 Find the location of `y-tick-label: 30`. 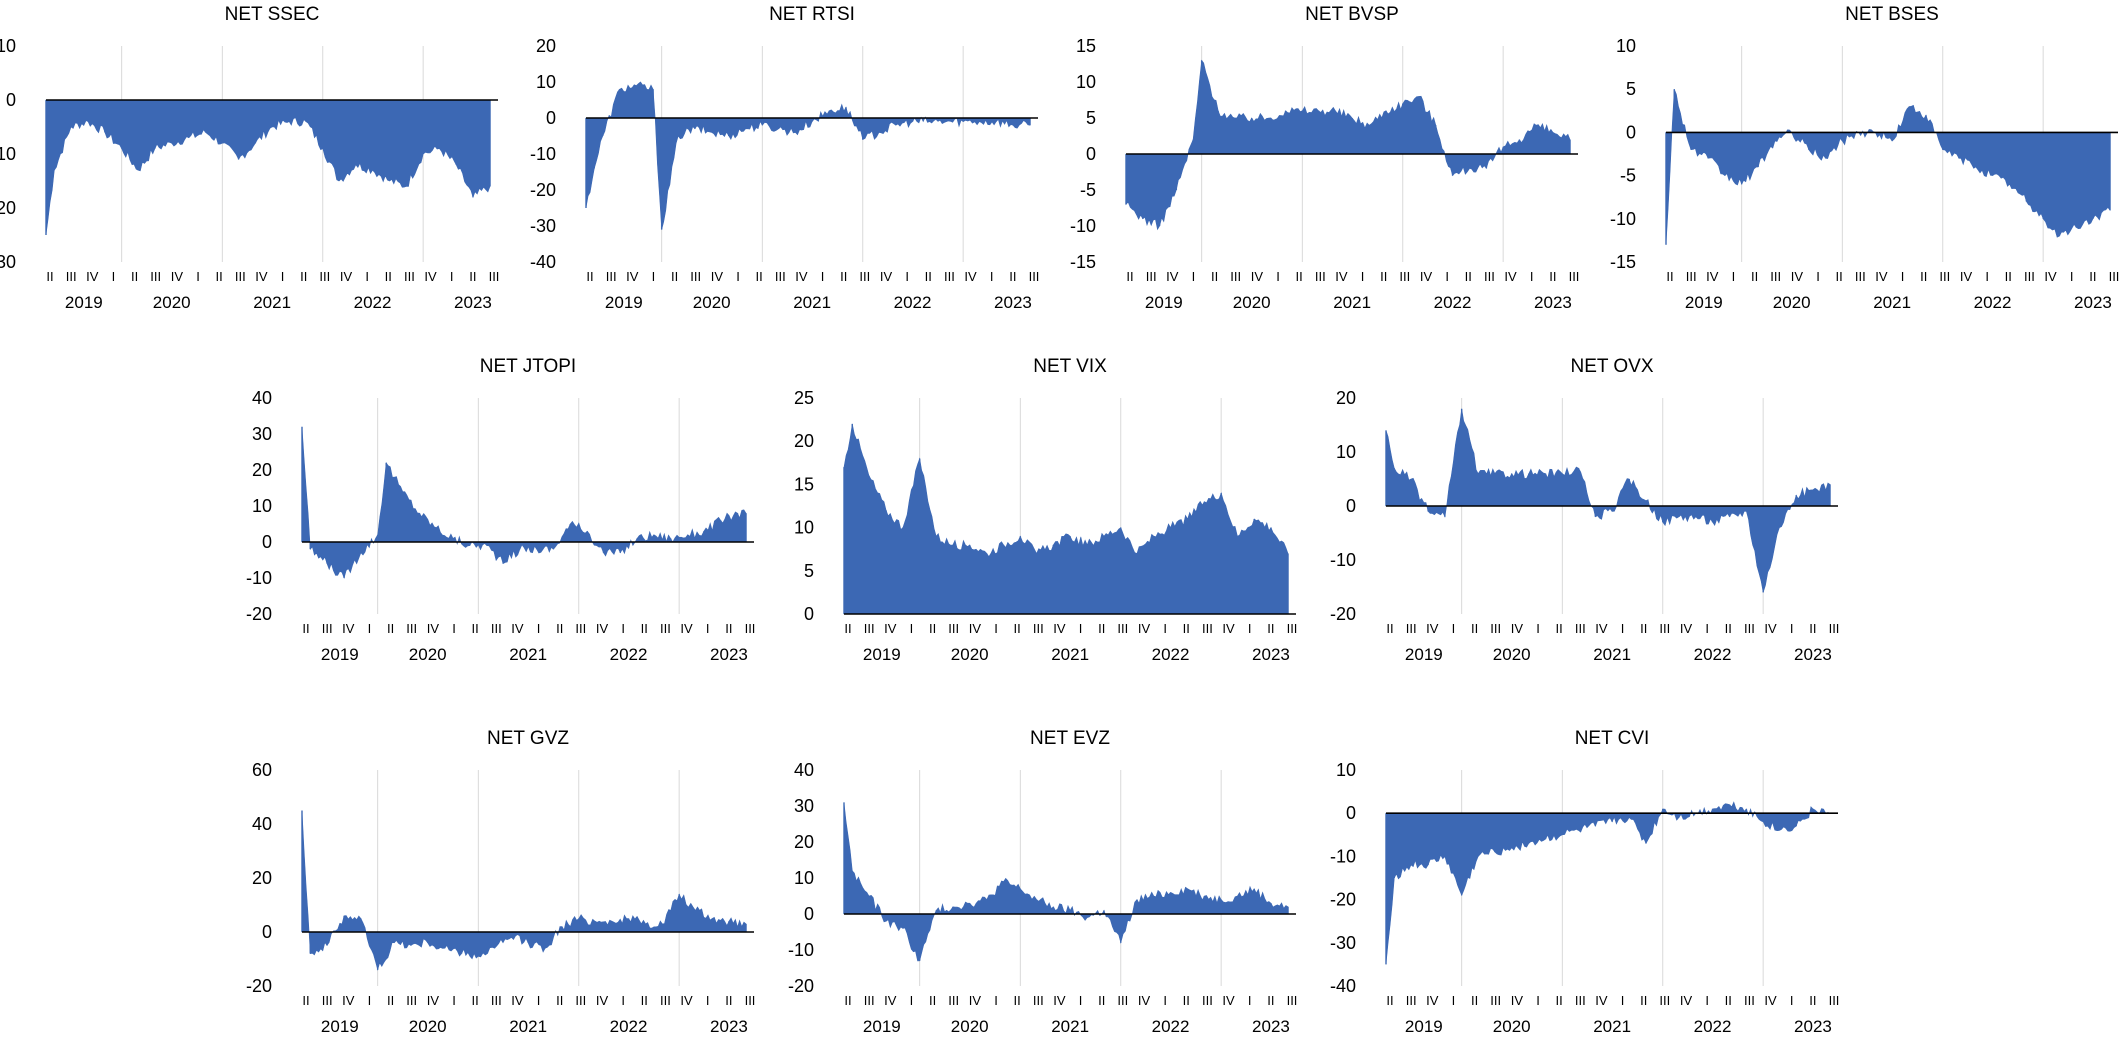

y-tick-label: 30 is located at coordinates (804, 806).